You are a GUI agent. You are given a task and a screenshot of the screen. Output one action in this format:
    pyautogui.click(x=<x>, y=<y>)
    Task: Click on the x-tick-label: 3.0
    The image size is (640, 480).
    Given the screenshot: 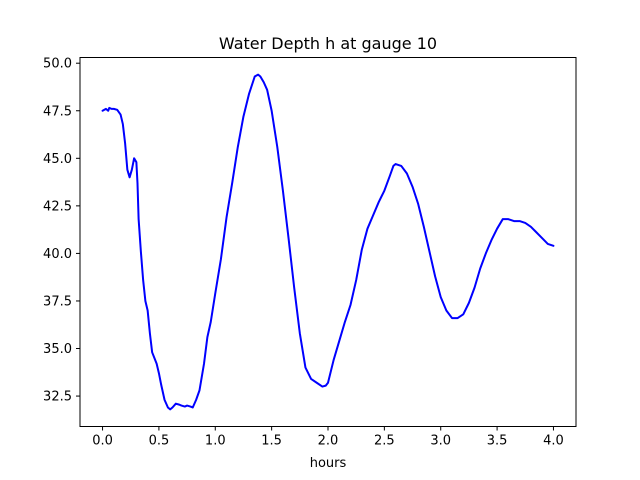 What is the action you would take?
    pyautogui.click(x=440, y=441)
    